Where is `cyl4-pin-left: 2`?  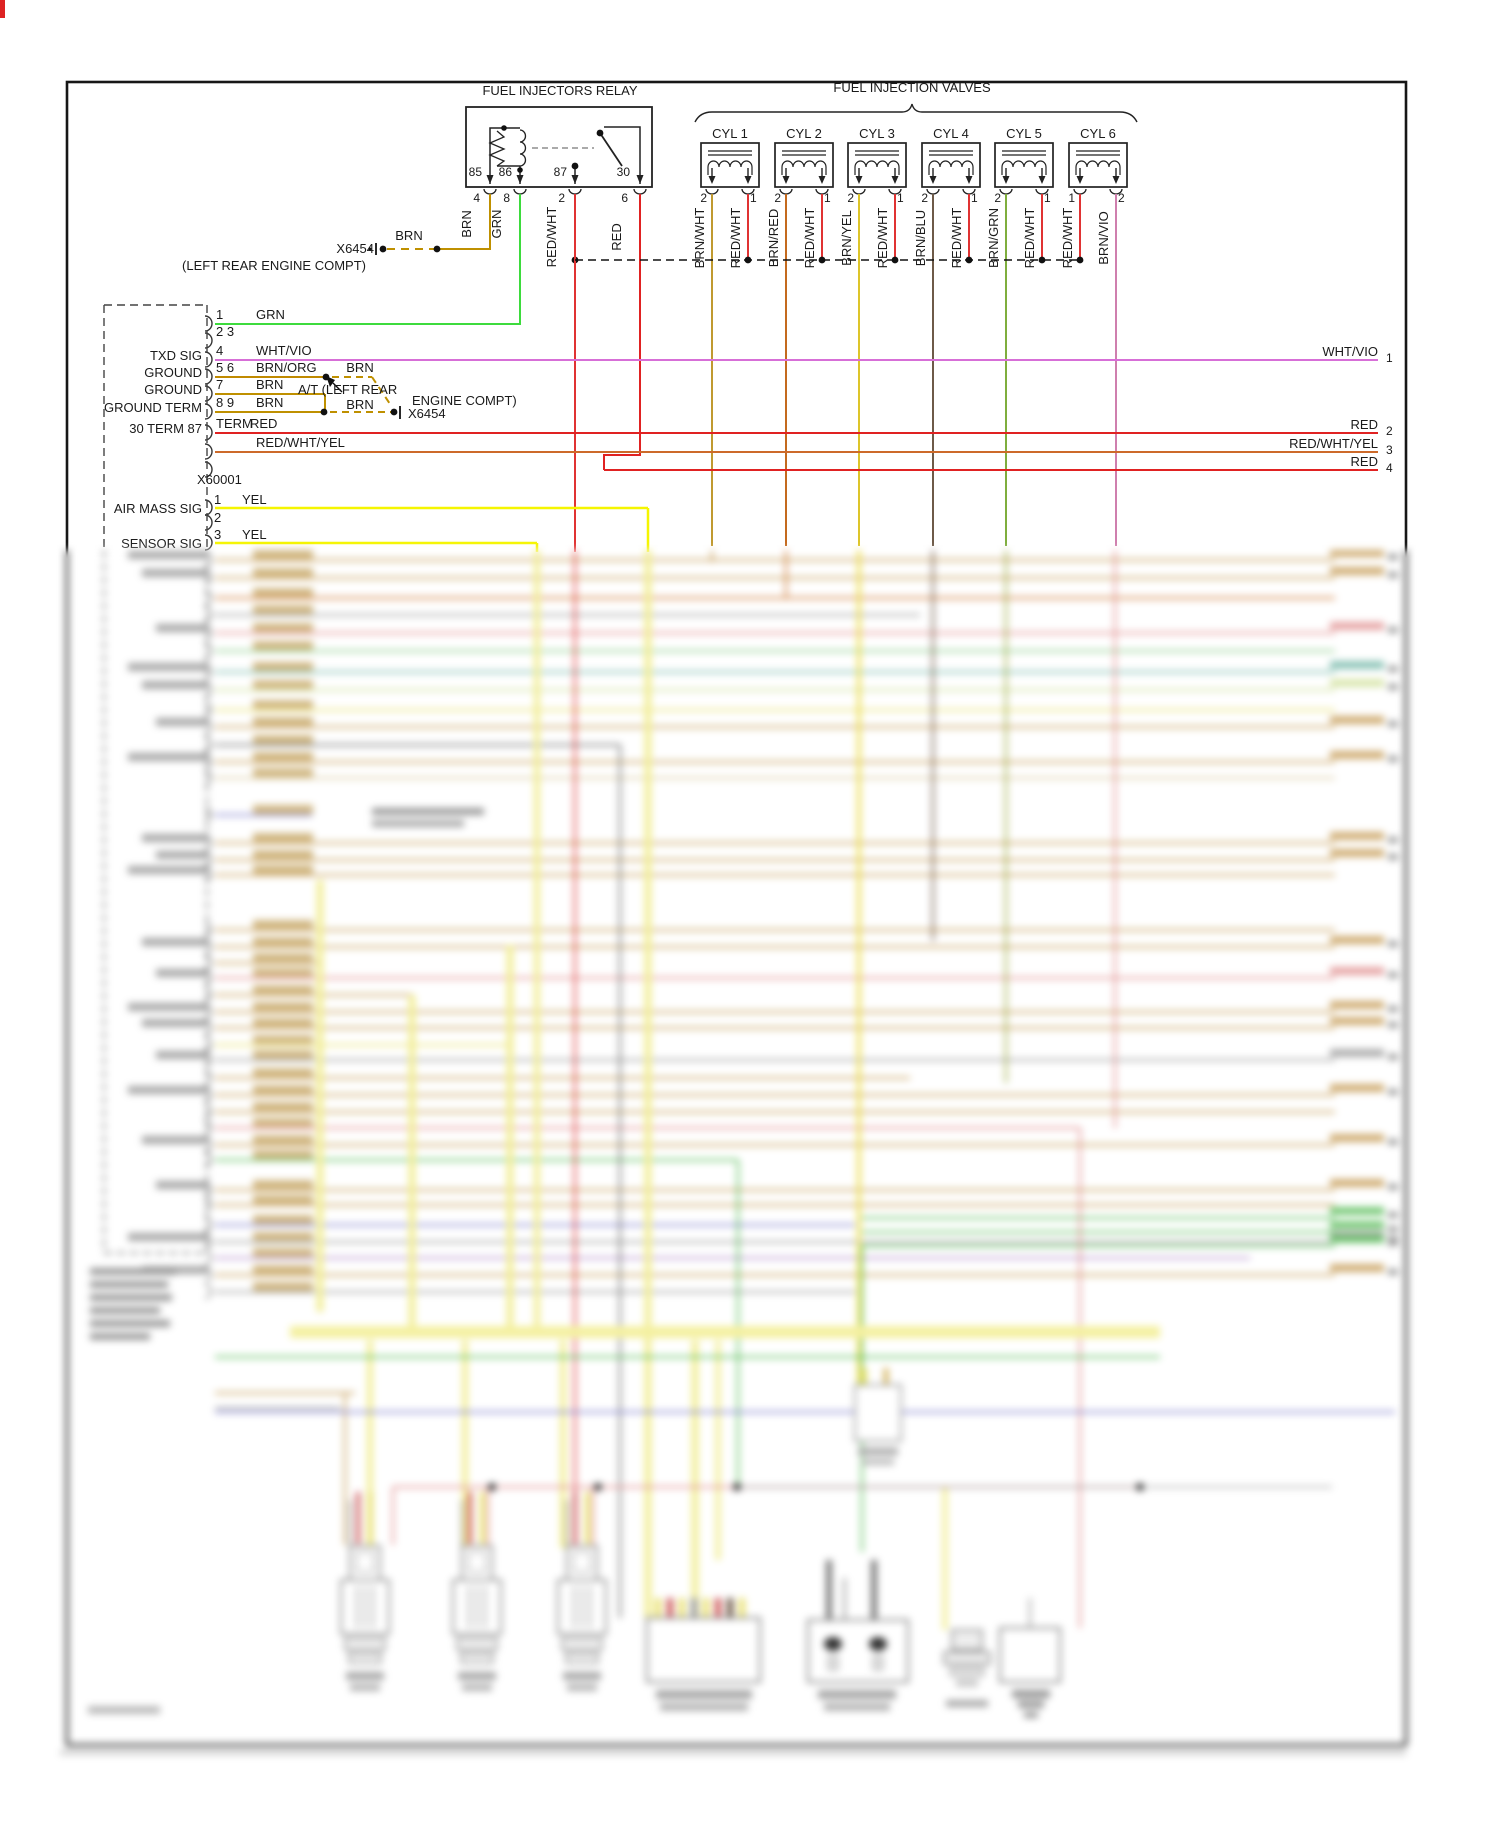
cyl4-pin-left: 2 is located at coordinates (924, 198).